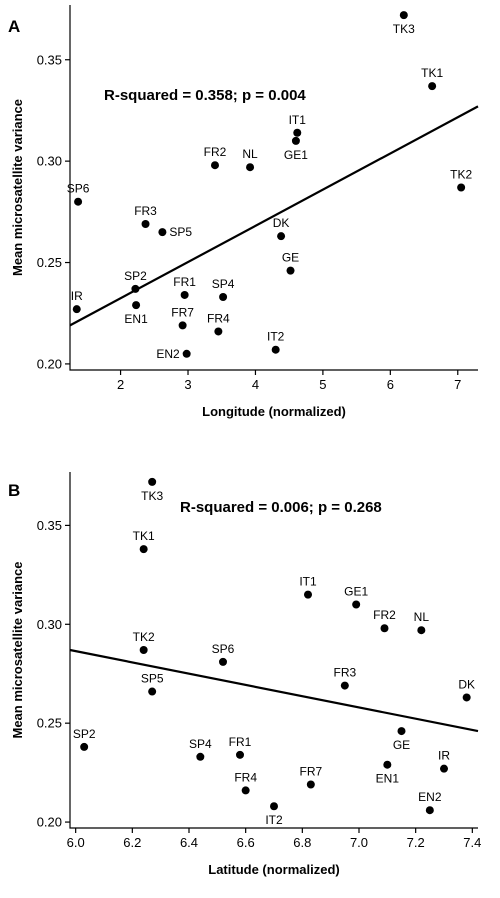  Describe the element at coordinates (132, 842) in the screenshot. I see `x-tick-label: 6.2` at that location.